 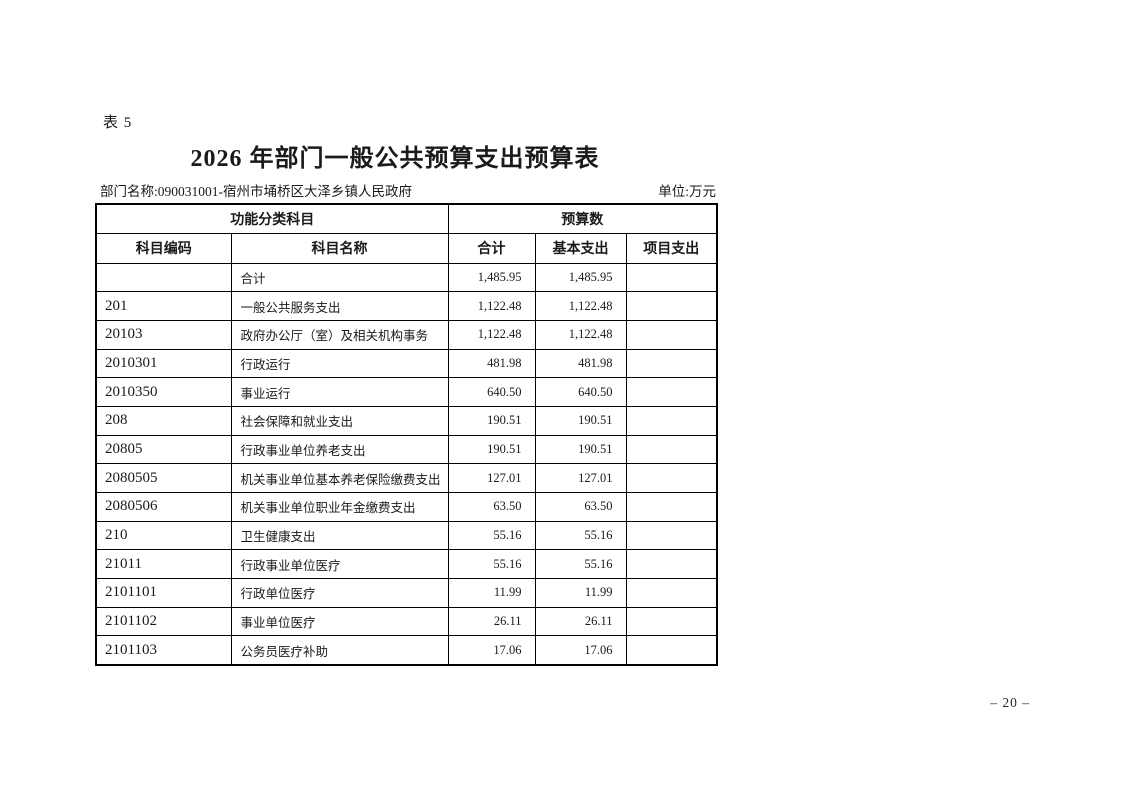 I want to click on subject-code-cell: 2010301, so click(x=163, y=363).